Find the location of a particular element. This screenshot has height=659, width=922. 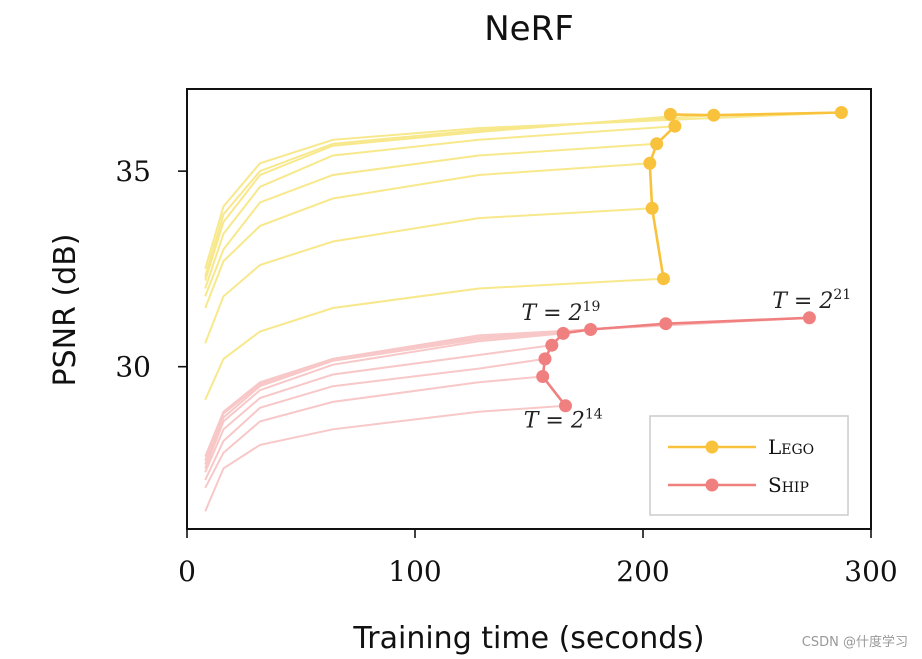

legend: Lego Ship is located at coordinates (749, 465).